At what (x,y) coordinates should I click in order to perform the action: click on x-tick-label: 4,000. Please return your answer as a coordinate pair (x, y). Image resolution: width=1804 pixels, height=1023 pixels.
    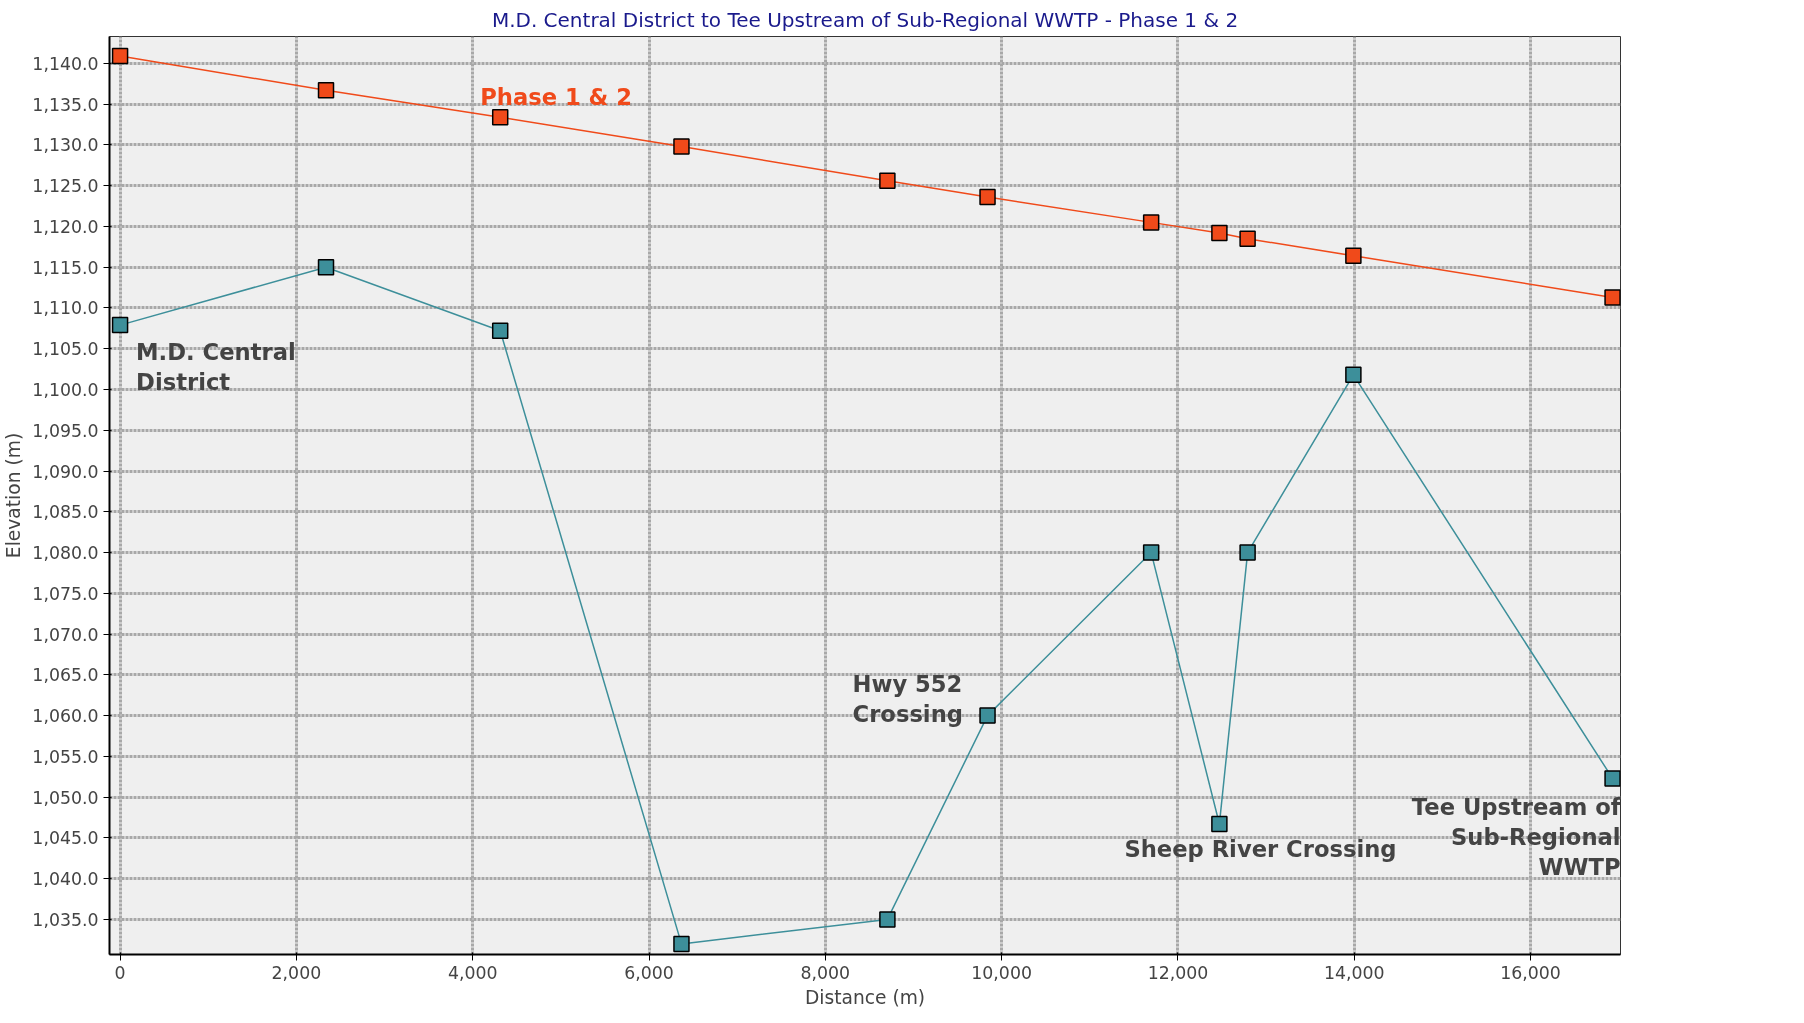
    Looking at the image, I should click on (472, 972).